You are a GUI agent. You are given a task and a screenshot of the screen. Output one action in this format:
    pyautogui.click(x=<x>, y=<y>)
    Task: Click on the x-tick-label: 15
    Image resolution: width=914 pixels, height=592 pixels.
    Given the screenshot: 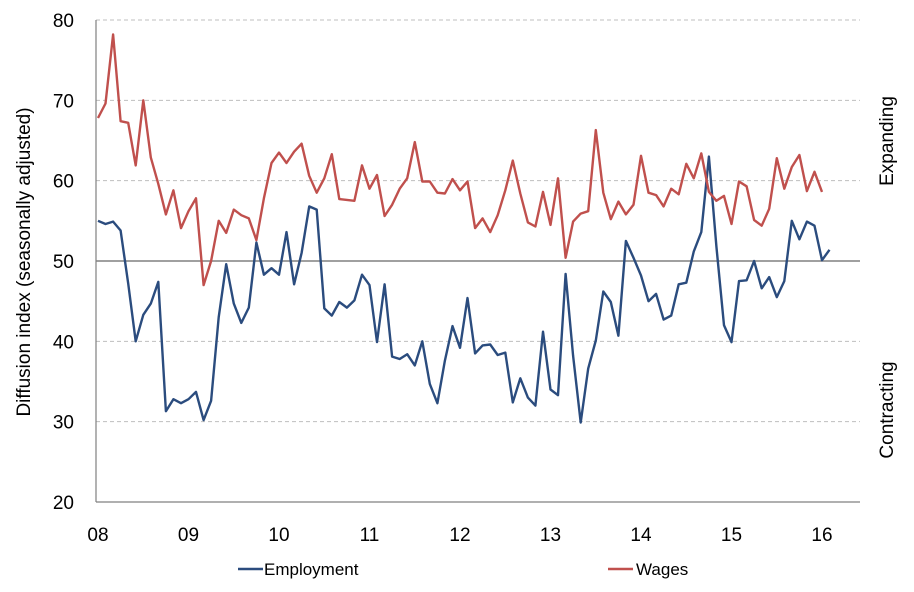 What is the action you would take?
    pyautogui.click(x=731, y=535)
    